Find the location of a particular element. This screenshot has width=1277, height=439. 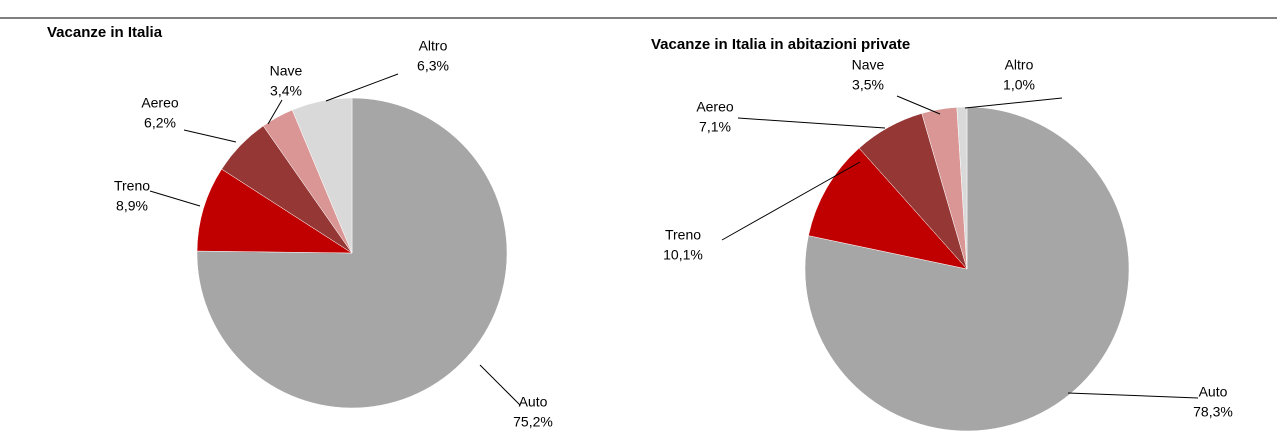

slice-value-label: 78,3% is located at coordinates (1213, 412).